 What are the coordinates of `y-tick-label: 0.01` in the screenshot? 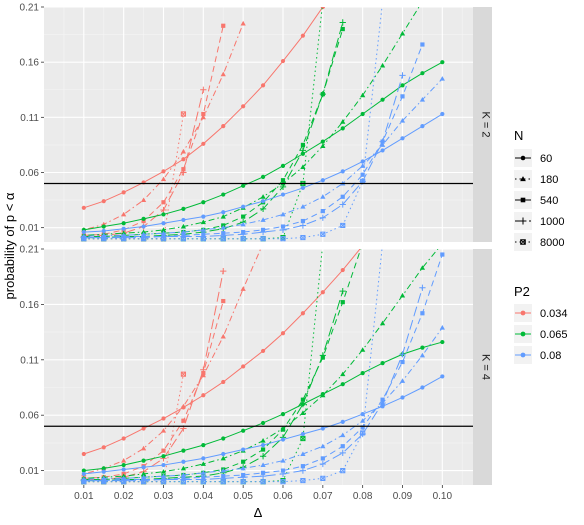 It's located at (30, 471).